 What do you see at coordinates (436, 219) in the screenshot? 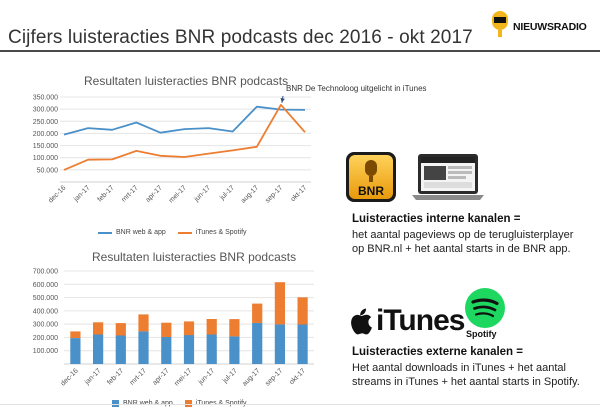
I see `internal-channels-heading: Luisteracties interne kanalen =` at bounding box center [436, 219].